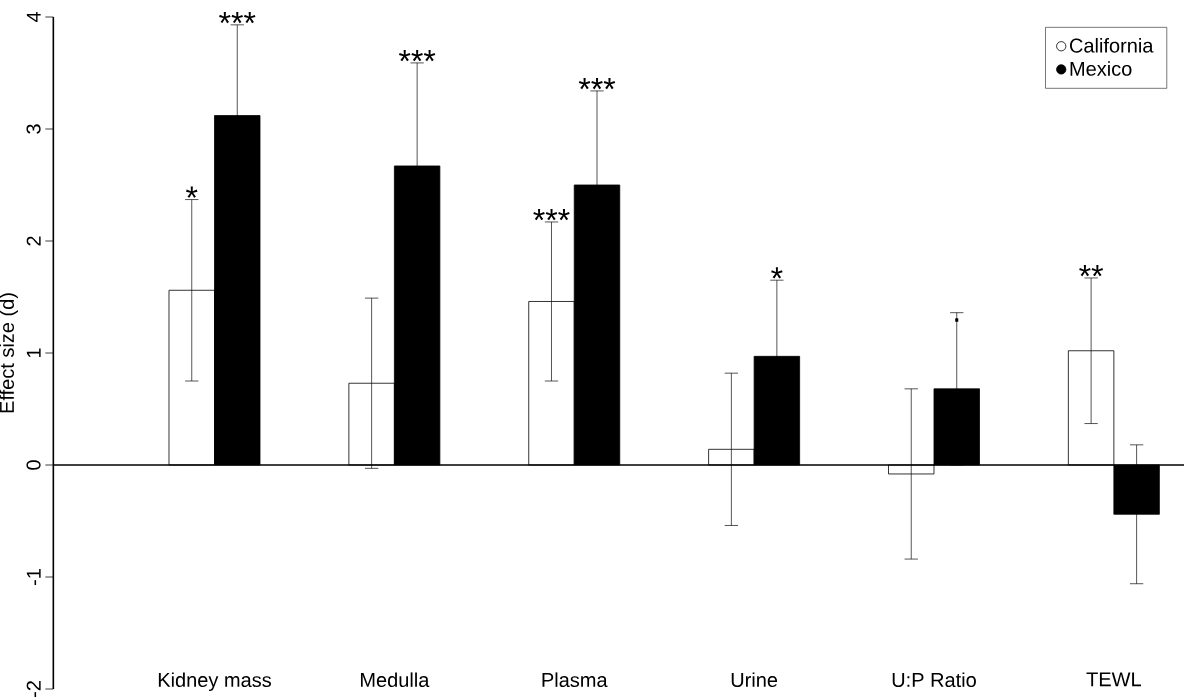 This screenshot has width=1184, height=700. Describe the element at coordinates (33, 129) in the screenshot. I see `y-tick-label: 3` at that location.